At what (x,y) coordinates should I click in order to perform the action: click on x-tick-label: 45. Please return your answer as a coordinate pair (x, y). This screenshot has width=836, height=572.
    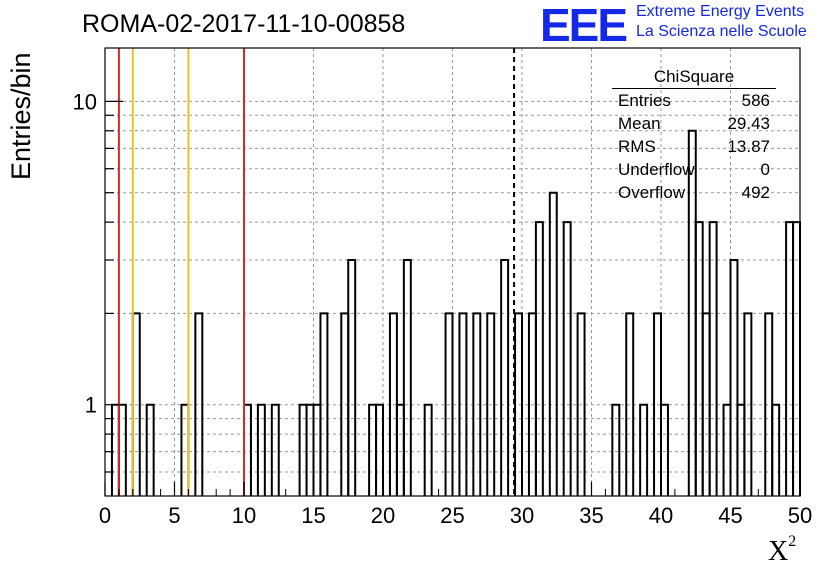
    Looking at the image, I should click on (730, 515).